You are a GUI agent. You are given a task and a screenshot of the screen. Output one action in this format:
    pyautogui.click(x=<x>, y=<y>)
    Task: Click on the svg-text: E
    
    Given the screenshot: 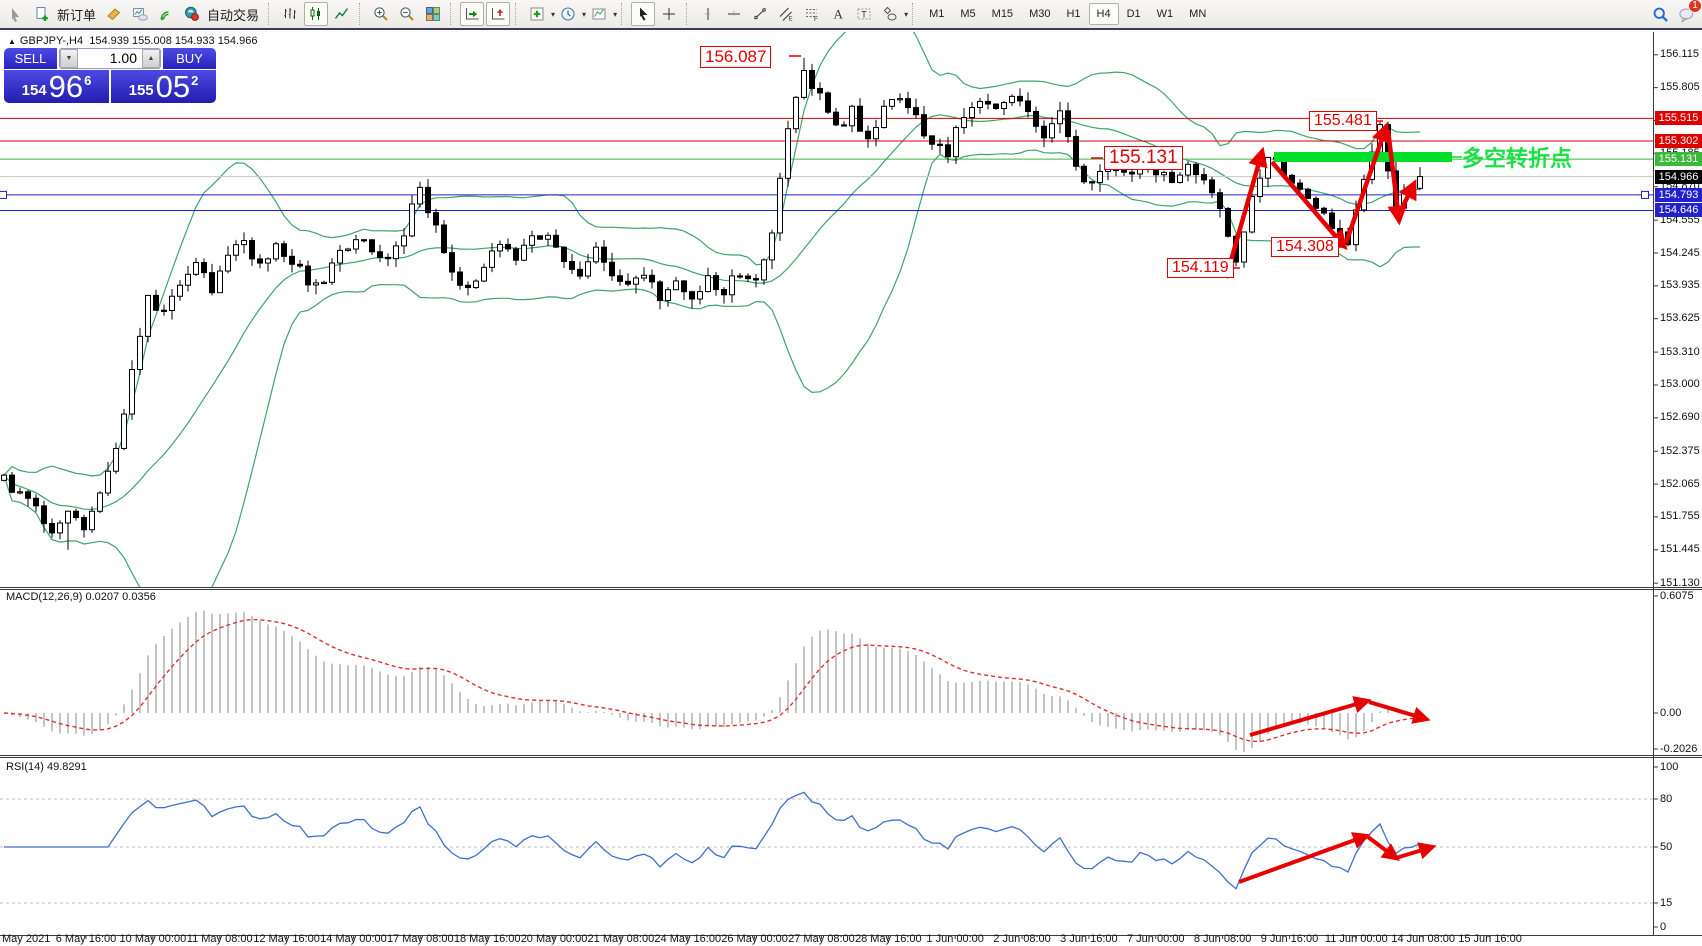 What is the action you would take?
    pyautogui.click(x=791, y=20)
    